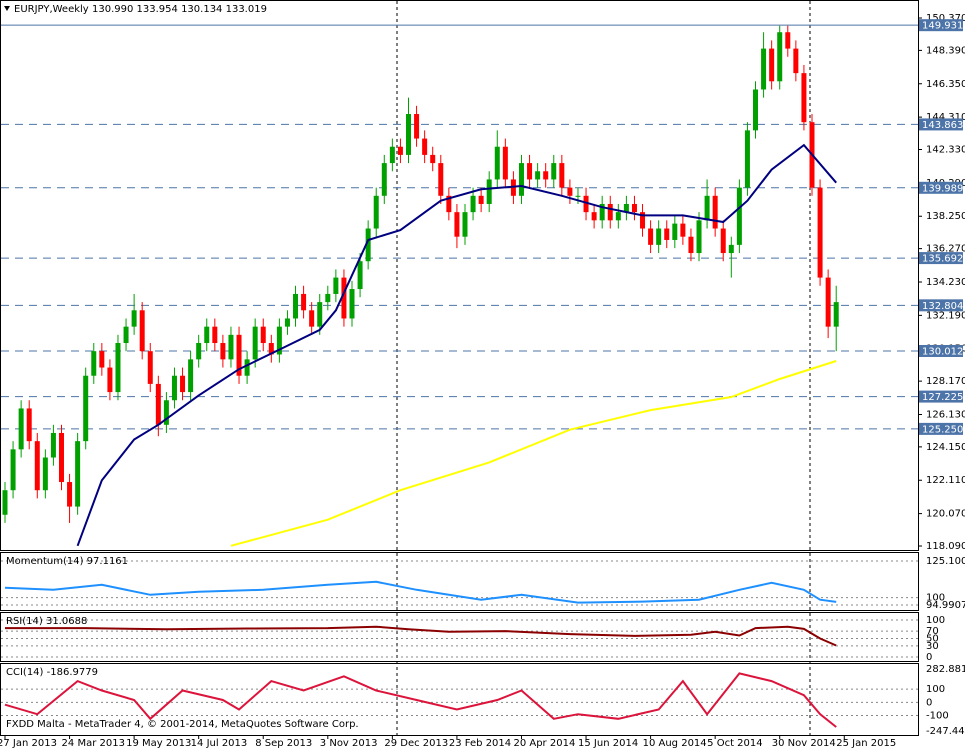 The image size is (965, 750). Describe the element at coordinates (945, 216) in the screenshot. I see `y-tick-label: 138.250` at that location.